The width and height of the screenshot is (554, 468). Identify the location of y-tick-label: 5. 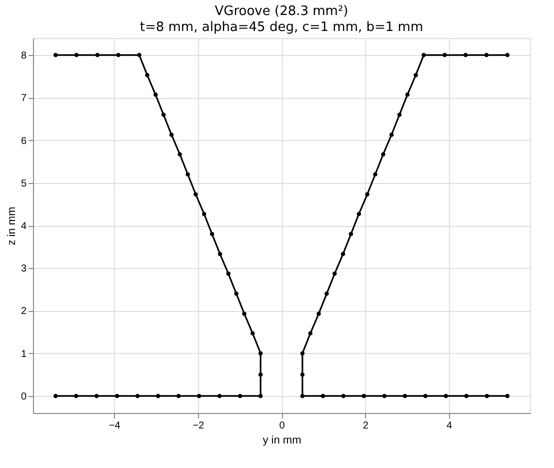
(23, 184).